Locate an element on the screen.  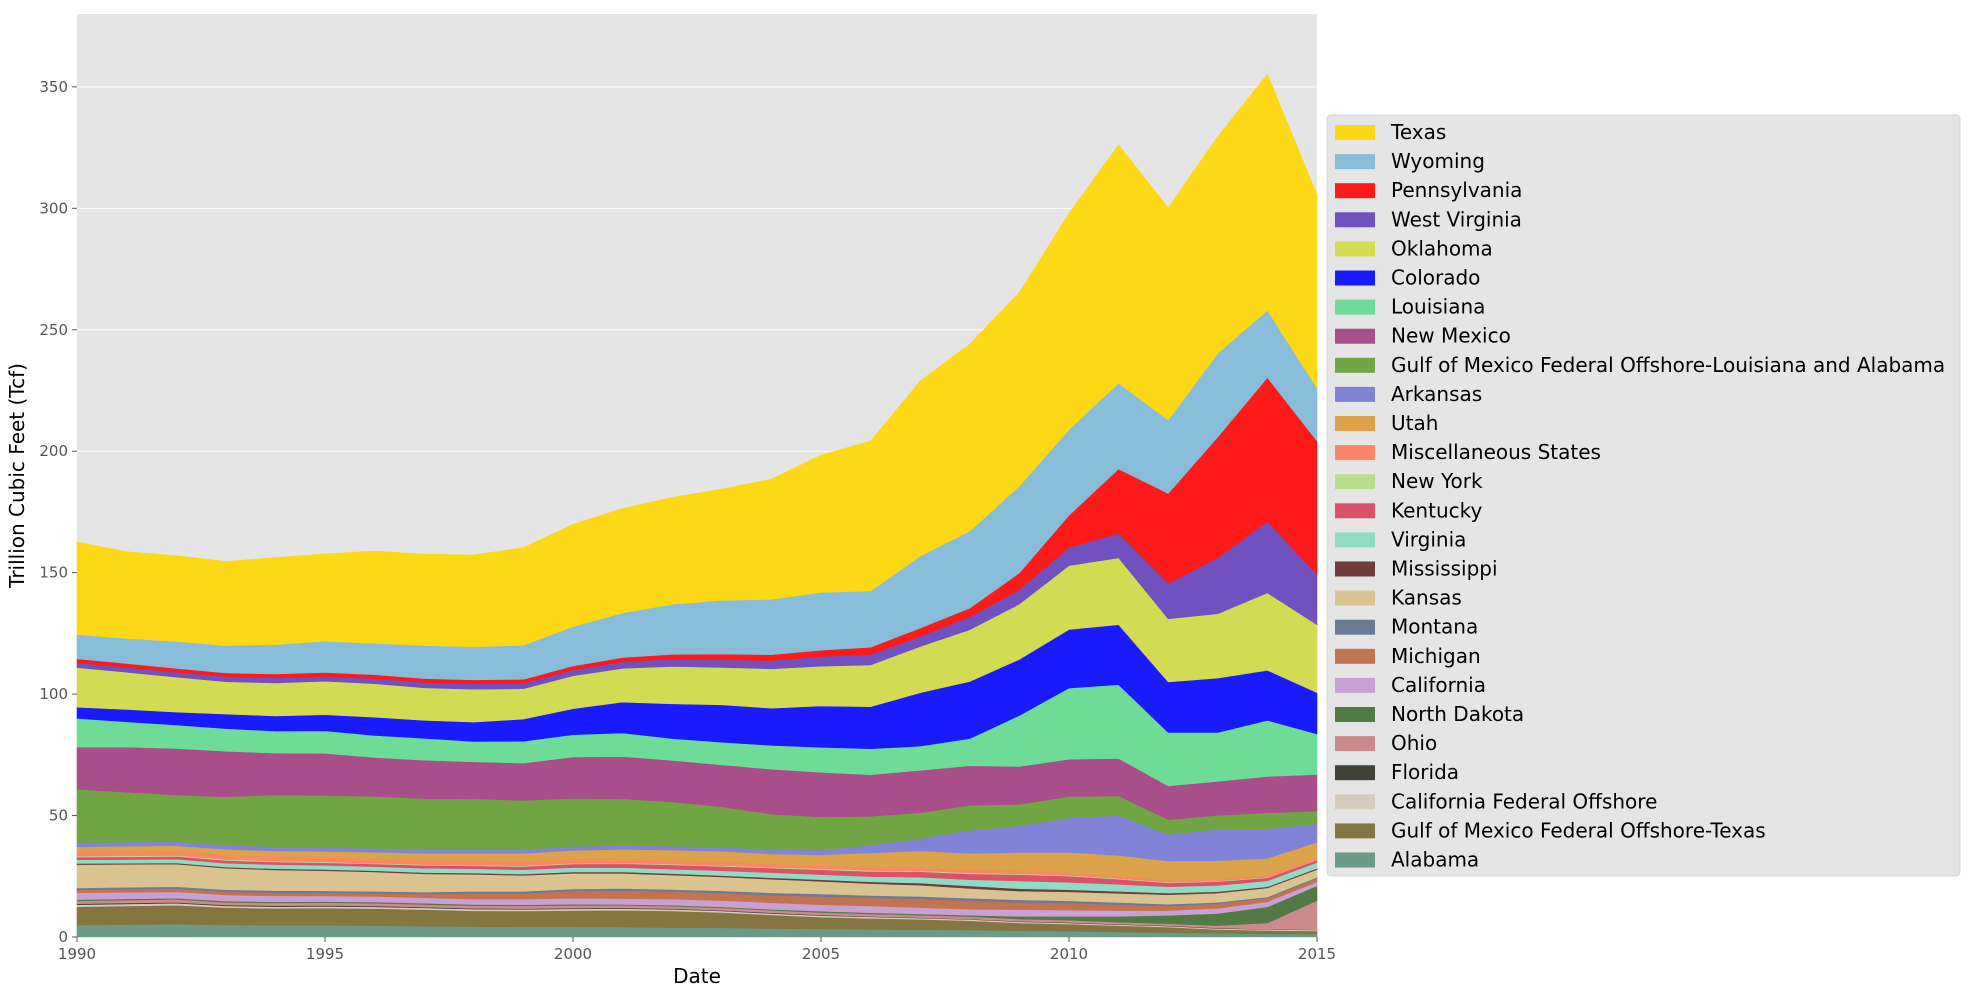
y-tick-label-350: 350 is located at coordinates (53, 87).